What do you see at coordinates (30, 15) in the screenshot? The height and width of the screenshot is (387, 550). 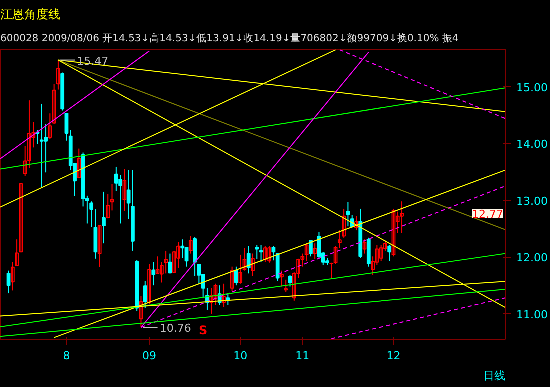 I see `chart-title: 江恩角度线` at bounding box center [30, 15].